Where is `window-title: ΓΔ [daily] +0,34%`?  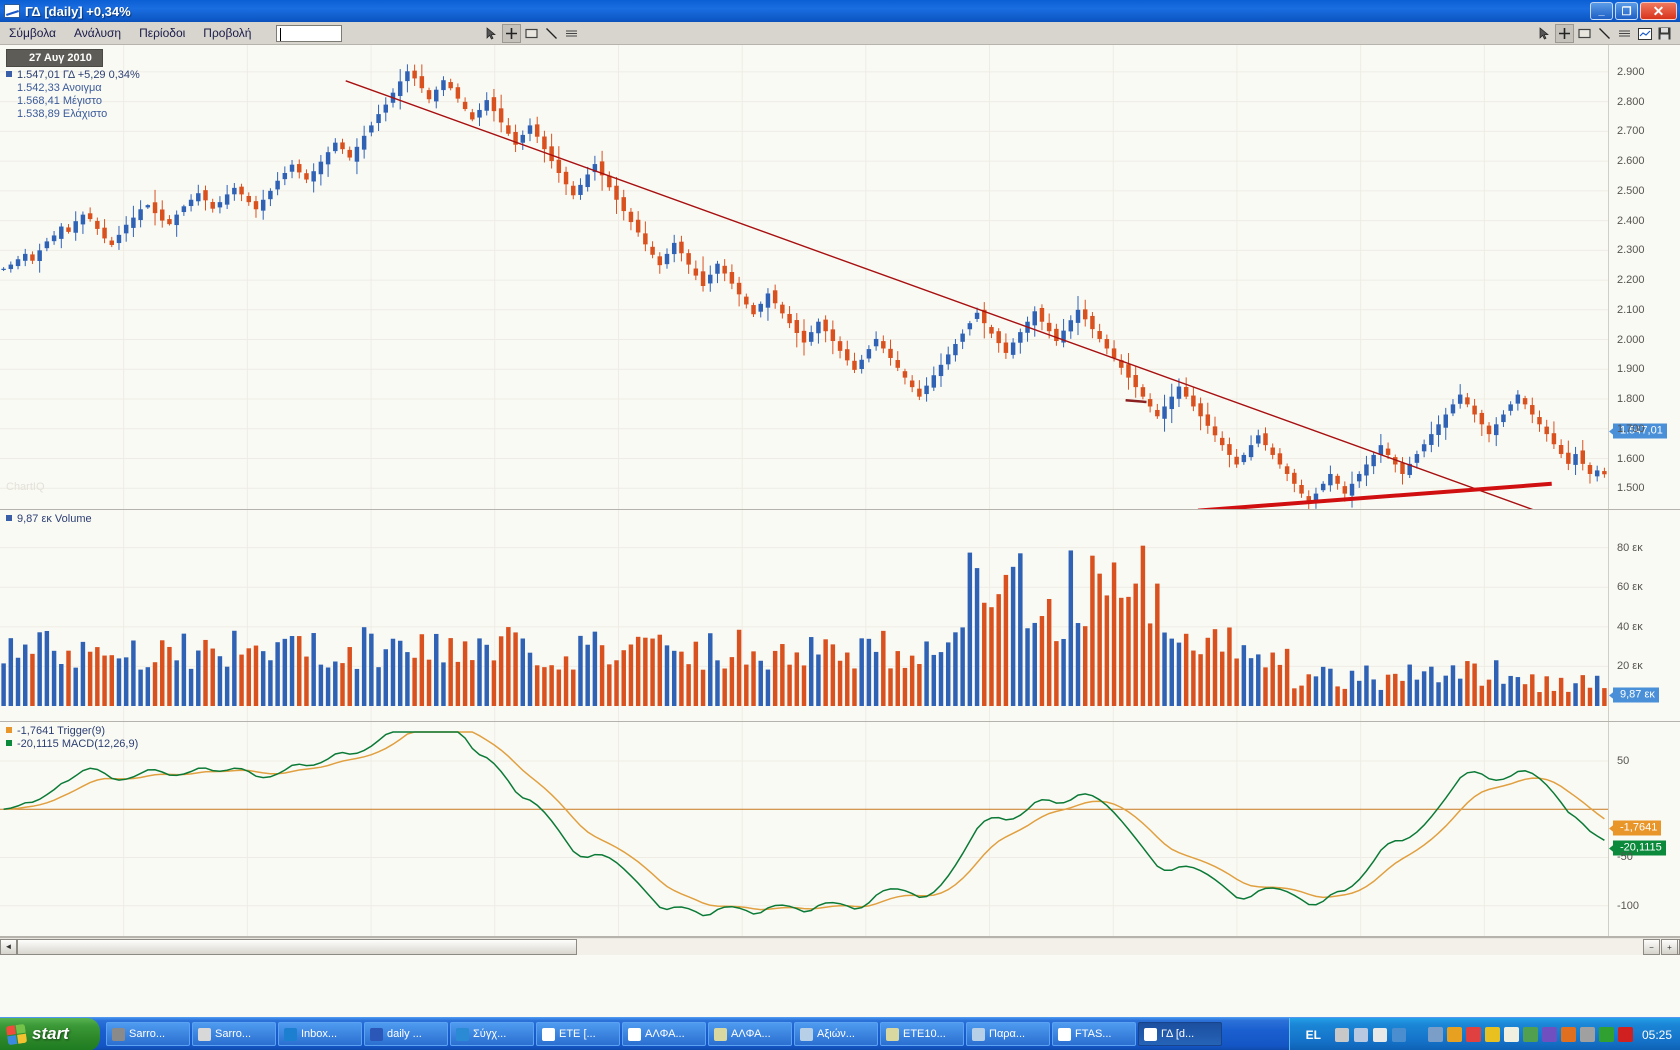
window-title: ΓΔ [daily] +0,34% is located at coordinates (78, 11).